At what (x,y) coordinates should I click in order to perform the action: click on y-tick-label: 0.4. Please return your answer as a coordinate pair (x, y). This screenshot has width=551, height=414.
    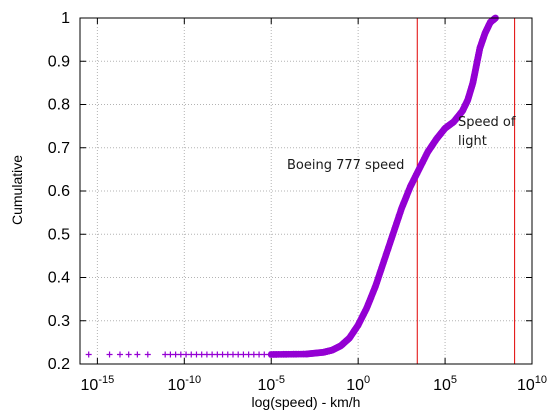
    Looking at the image, I should click on (59, 278).